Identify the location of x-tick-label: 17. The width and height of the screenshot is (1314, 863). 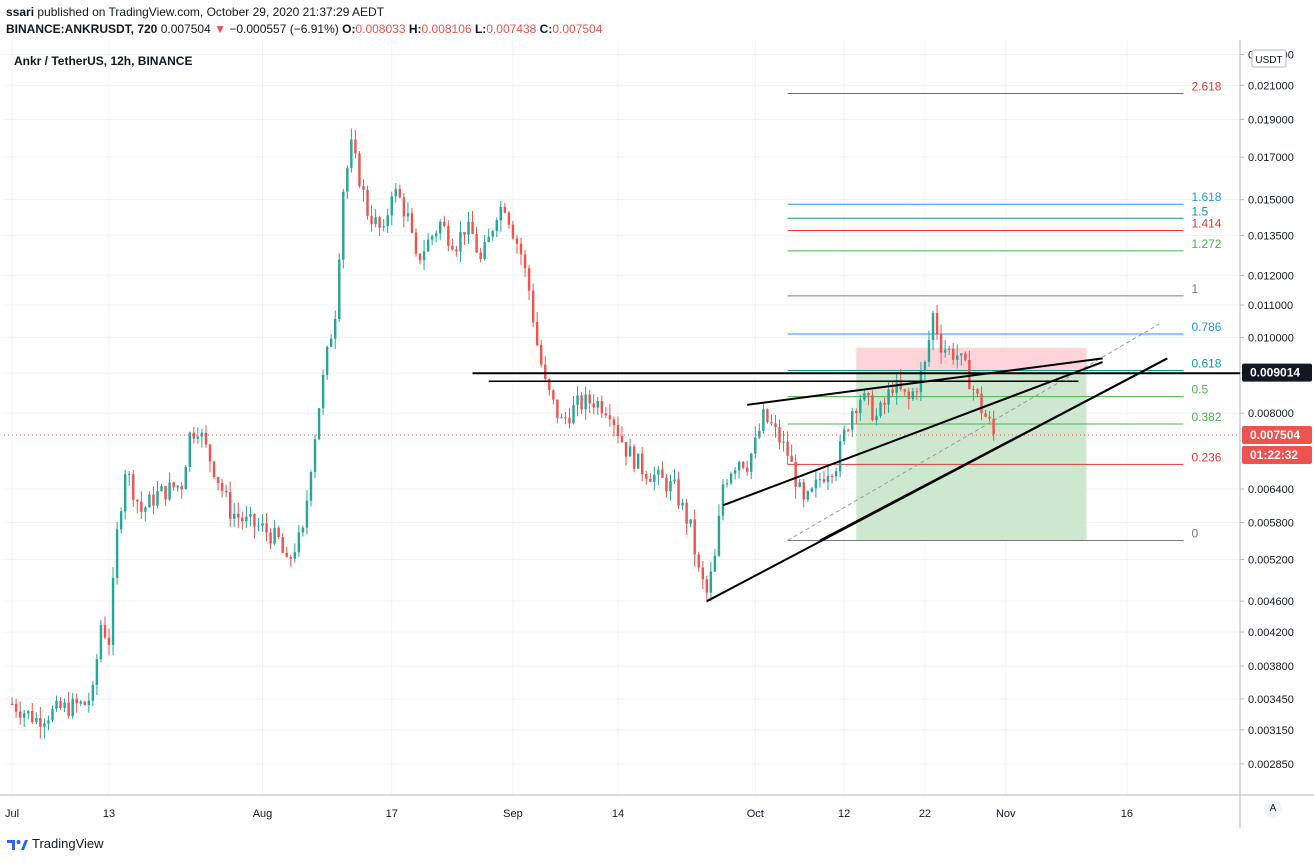
(392, 814).